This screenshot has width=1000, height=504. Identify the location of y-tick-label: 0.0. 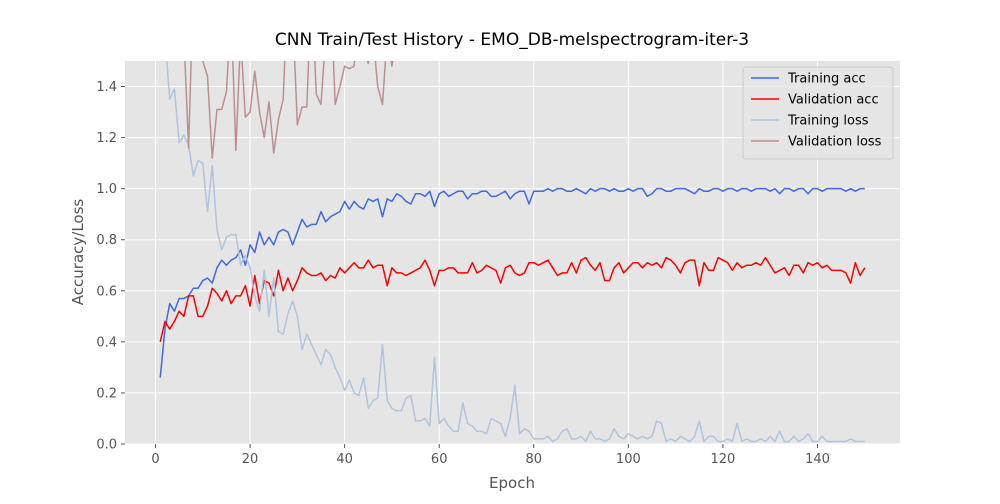
(106, 445).